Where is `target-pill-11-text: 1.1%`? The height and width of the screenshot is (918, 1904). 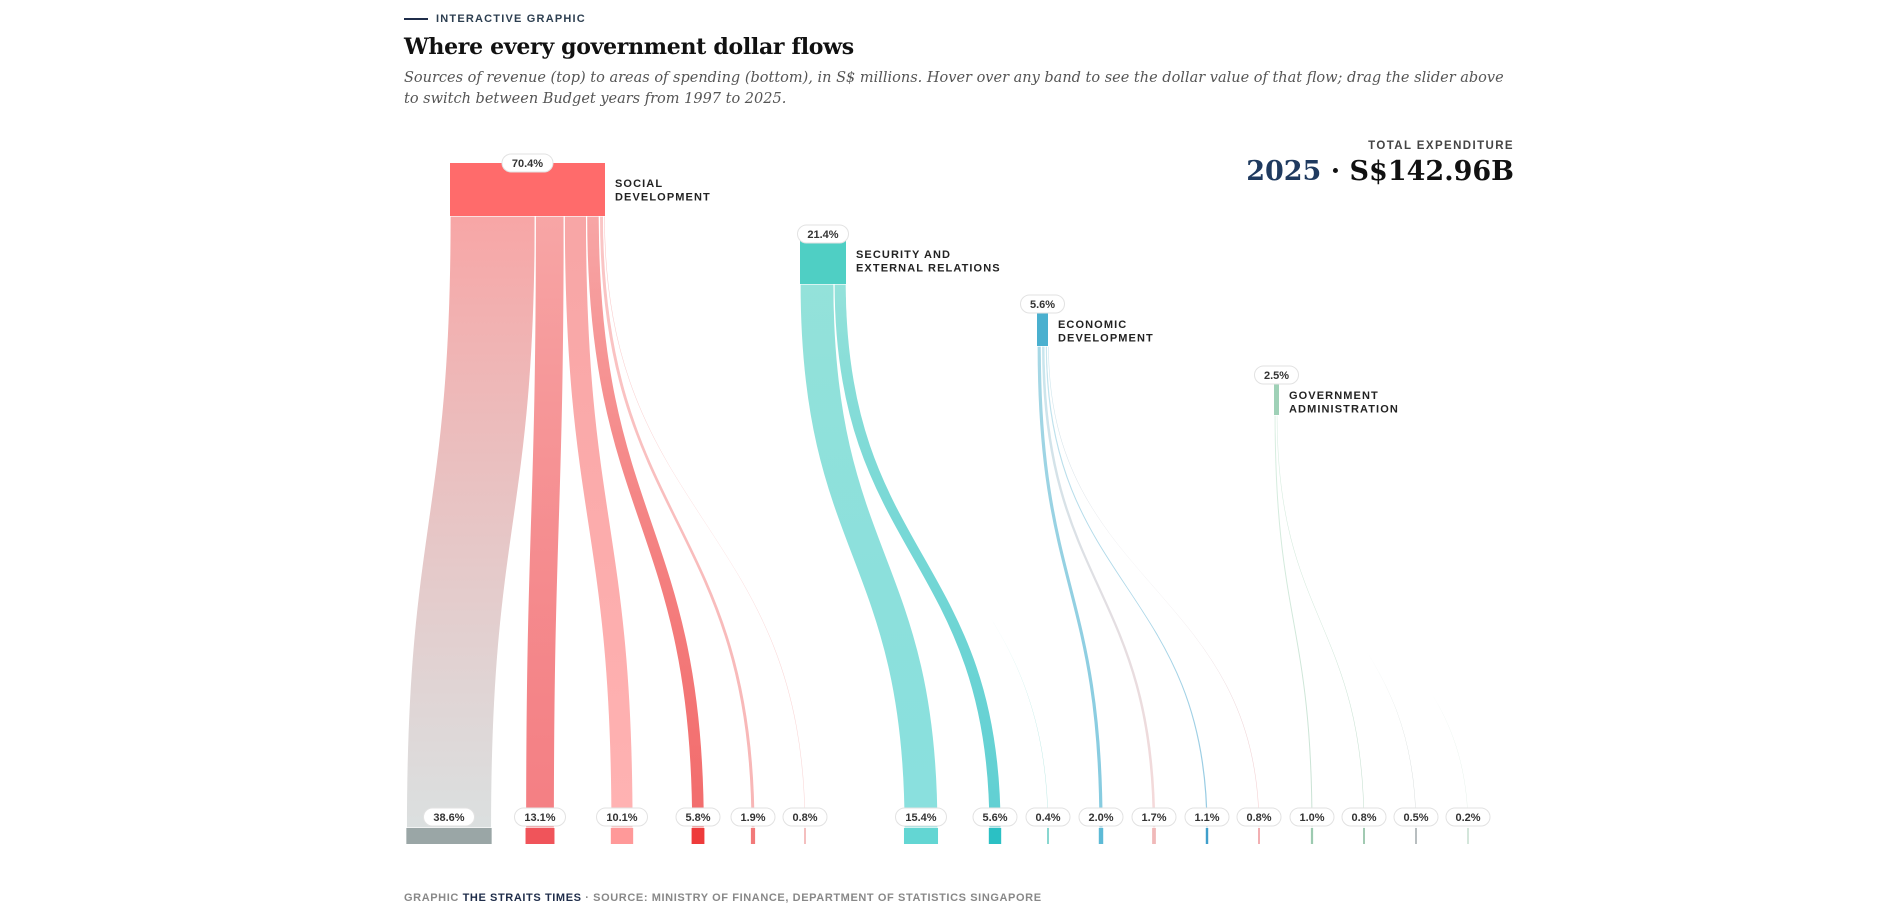 target-pill-11-text: 1.1% is located at coordinates (1206, 818).